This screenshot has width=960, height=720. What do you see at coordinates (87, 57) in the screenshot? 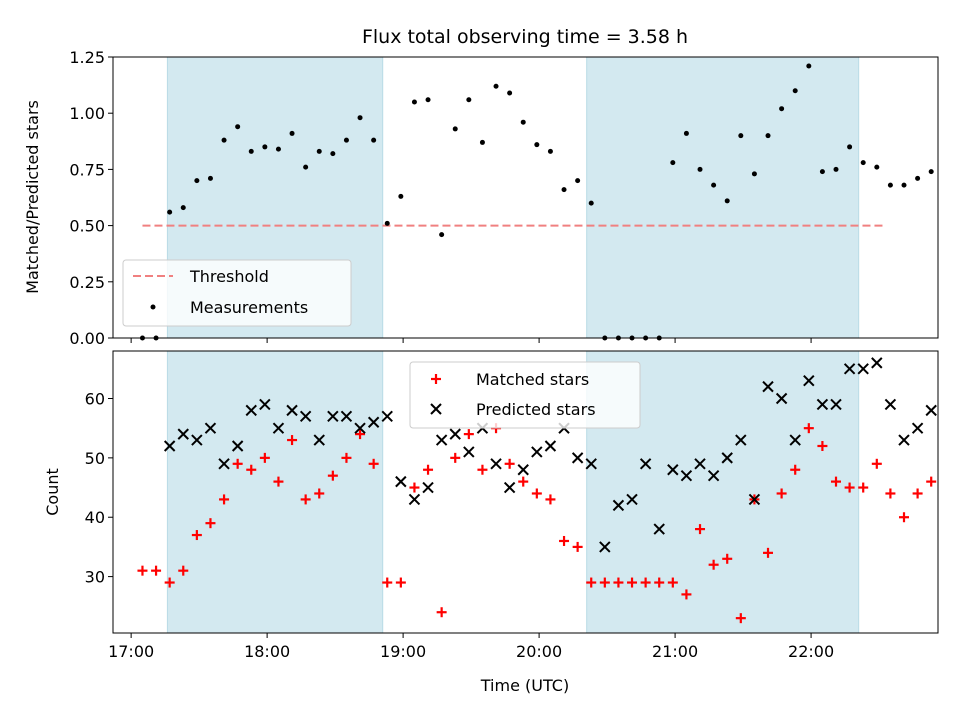
I see `top-y-tick-label: 1.25` at bounding box center [87, 57].